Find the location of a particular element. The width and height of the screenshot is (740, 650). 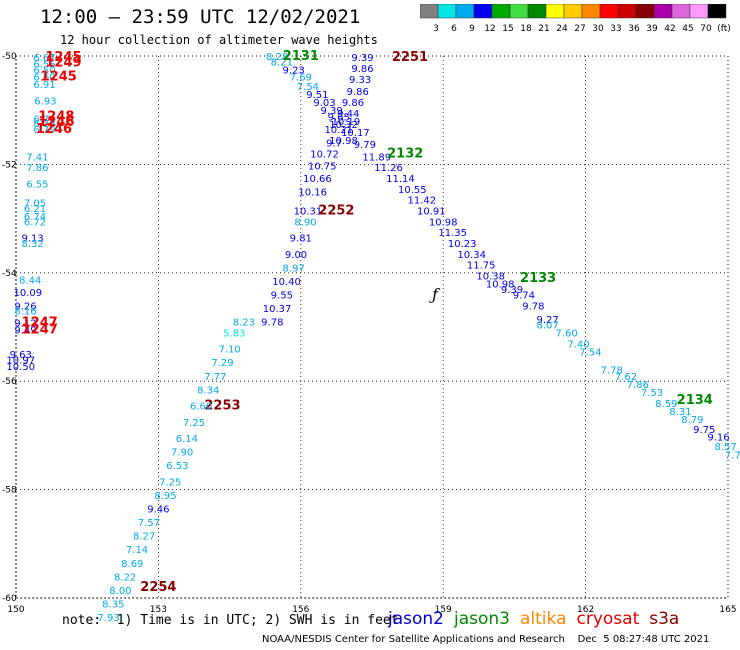

swh-value: 8.35 is located at coordinates (113, 604).